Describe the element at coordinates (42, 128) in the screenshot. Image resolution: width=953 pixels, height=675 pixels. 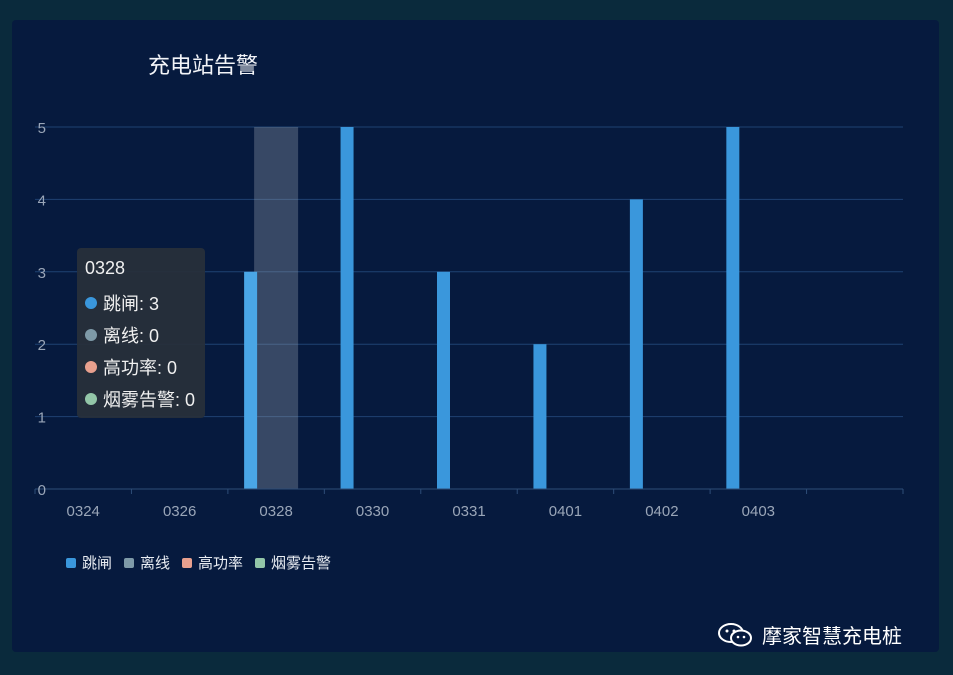
I see `y-tick-label: 5` at that location.